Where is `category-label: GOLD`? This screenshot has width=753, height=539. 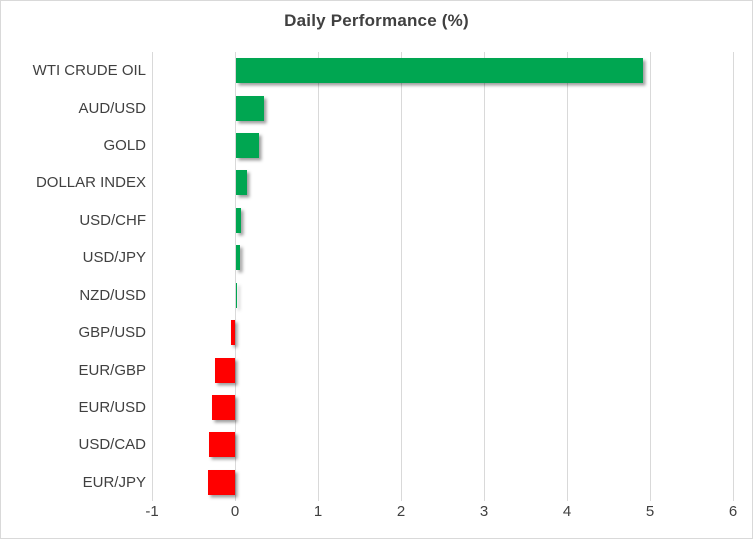
category-label: GOLD is located at coordinates (124, 146).